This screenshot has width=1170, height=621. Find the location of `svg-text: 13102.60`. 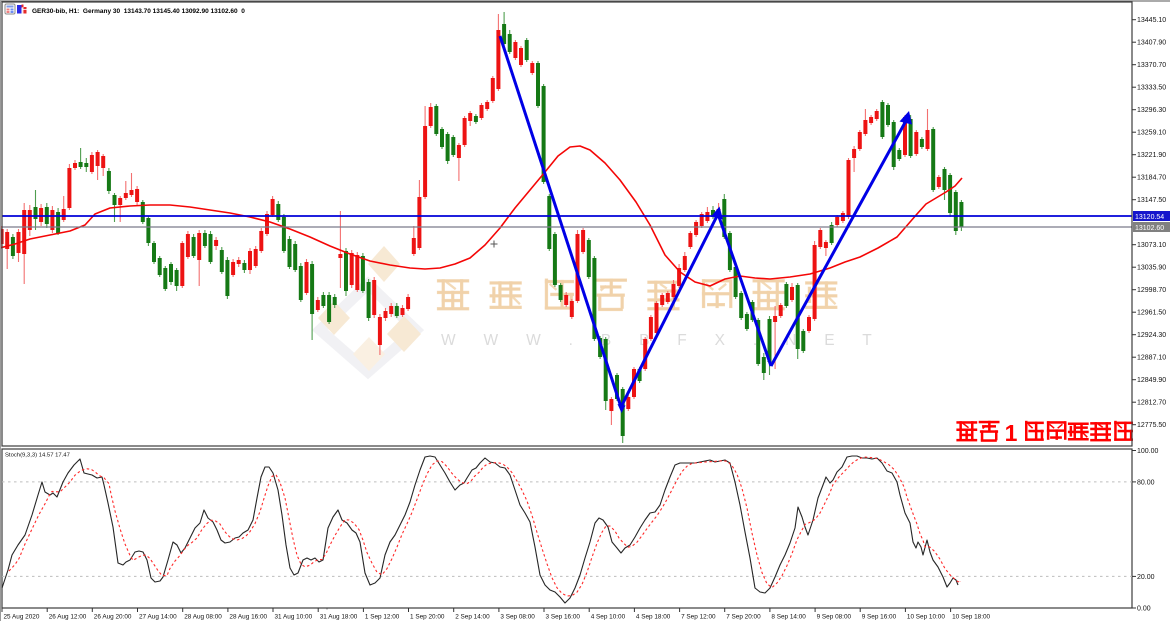

svg-text: 13102.60 is located at coordinates (1149, 228).